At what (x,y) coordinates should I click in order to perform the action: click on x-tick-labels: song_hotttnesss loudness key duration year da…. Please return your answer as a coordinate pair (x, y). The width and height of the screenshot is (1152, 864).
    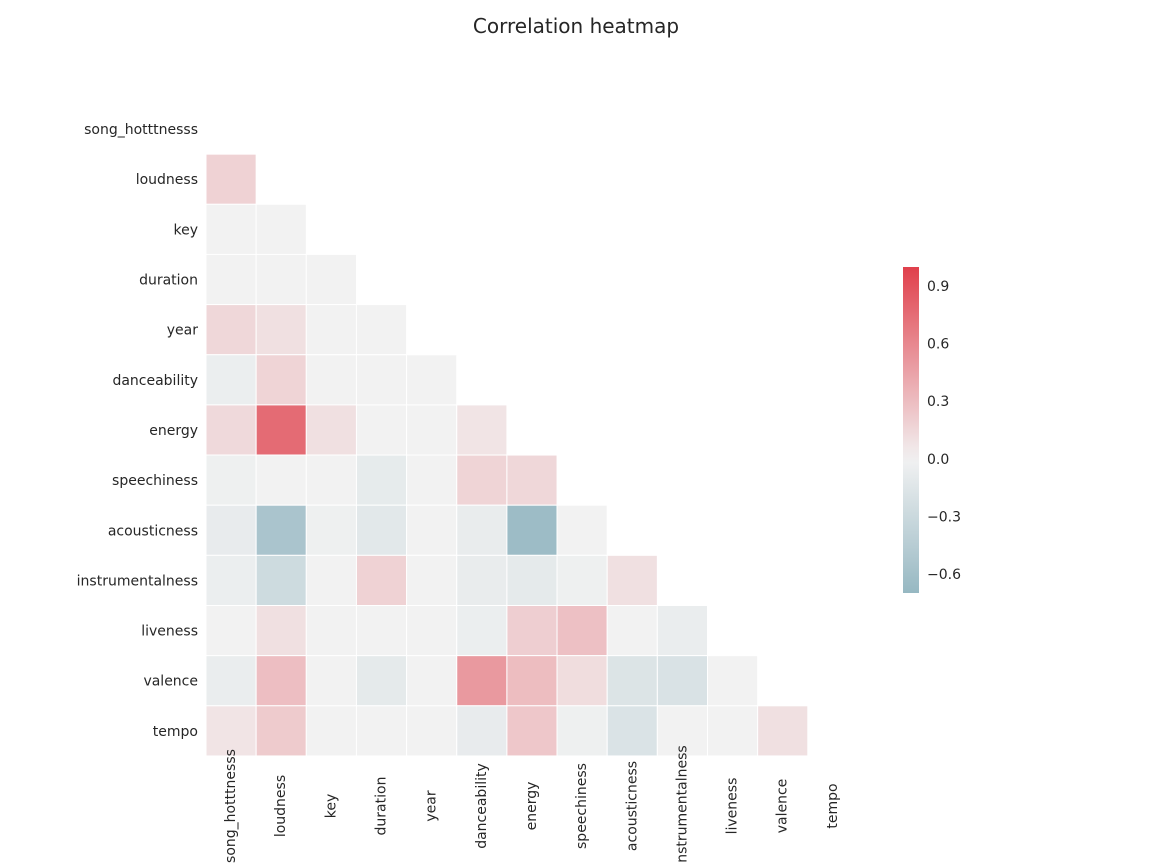
    Looking at the image, I should click on (532, 804).